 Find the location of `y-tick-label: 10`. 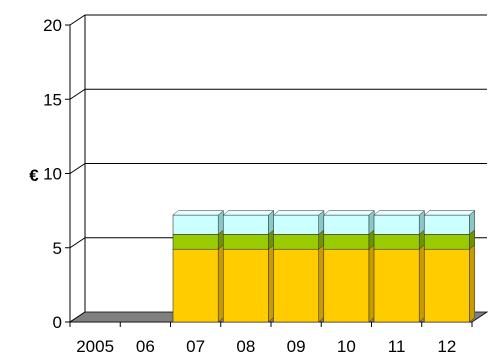

y-tick-label: 10 is located at coordinates (52, 174).